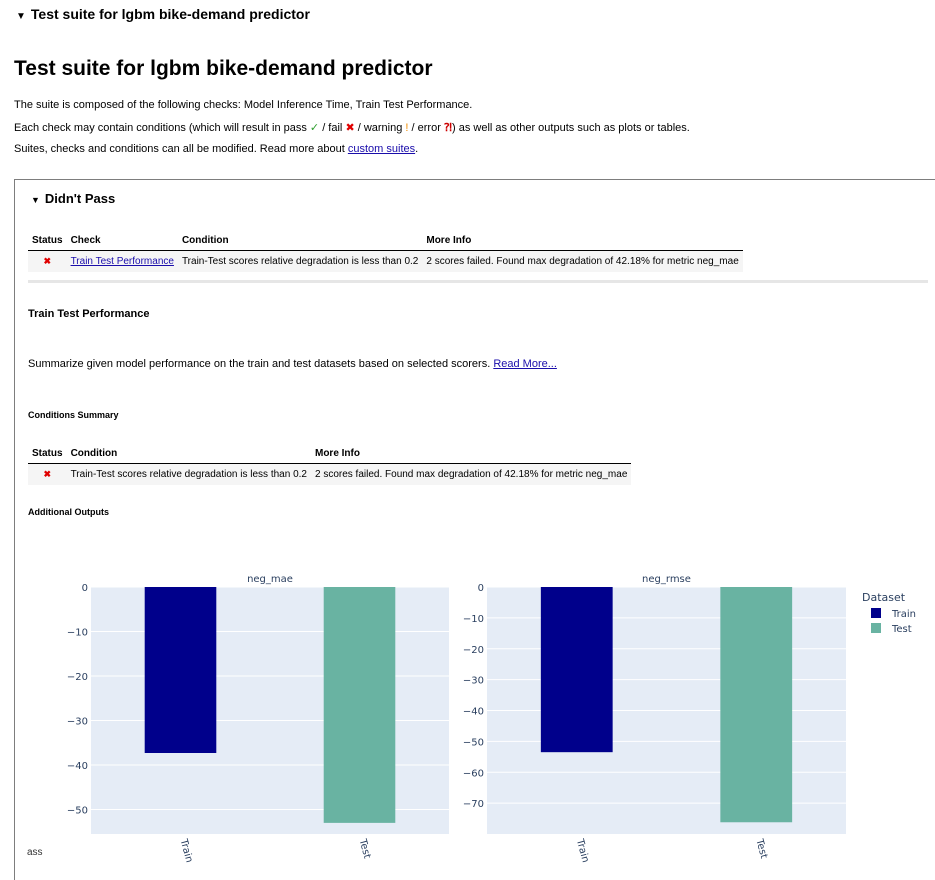 Image resolution: width=935 pixels, height=880 pixels. Describe the element at coordinates (35, 852) in the screenshot. I see `truncated-text: ass` at that location.